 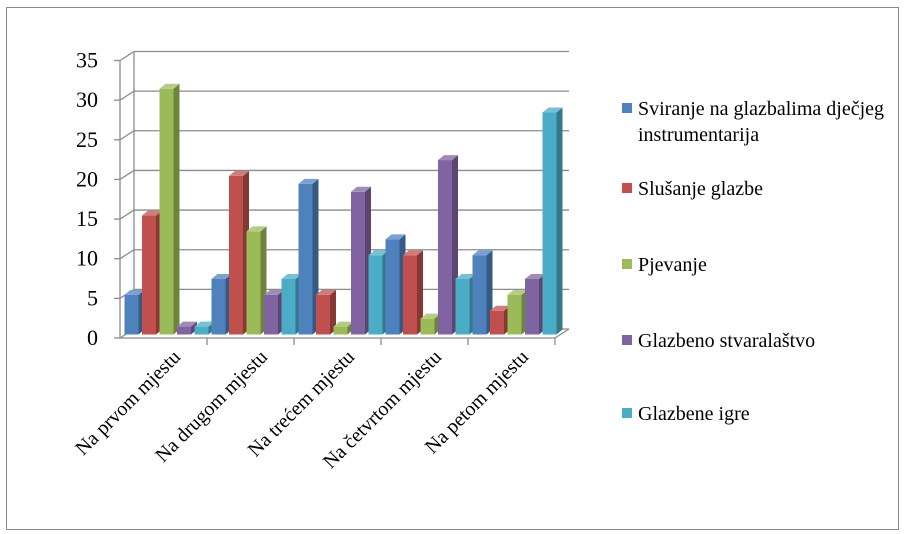 What do you see at coordinates (87, 178) in the screenshot?
I see `y-tick-label: 20` at bounding box center [87, 178].